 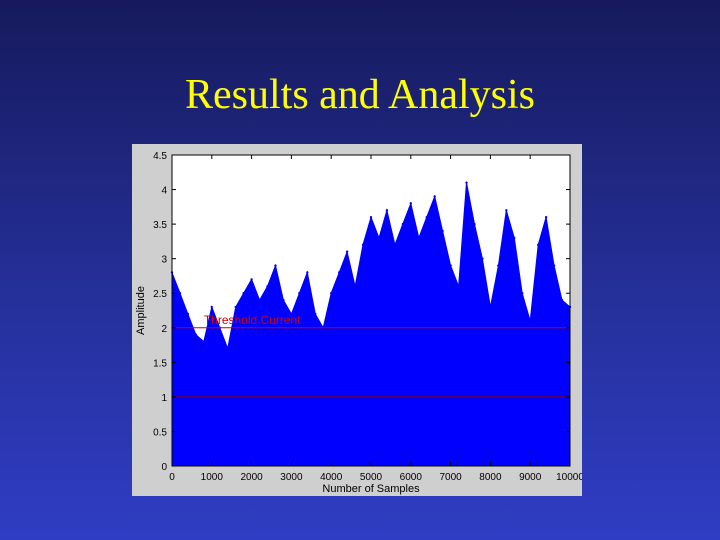 What do you see at coordinates (331, 477) in the screenshot?
I see `x-tick-label: 4000` at bounding box center [331, 477].